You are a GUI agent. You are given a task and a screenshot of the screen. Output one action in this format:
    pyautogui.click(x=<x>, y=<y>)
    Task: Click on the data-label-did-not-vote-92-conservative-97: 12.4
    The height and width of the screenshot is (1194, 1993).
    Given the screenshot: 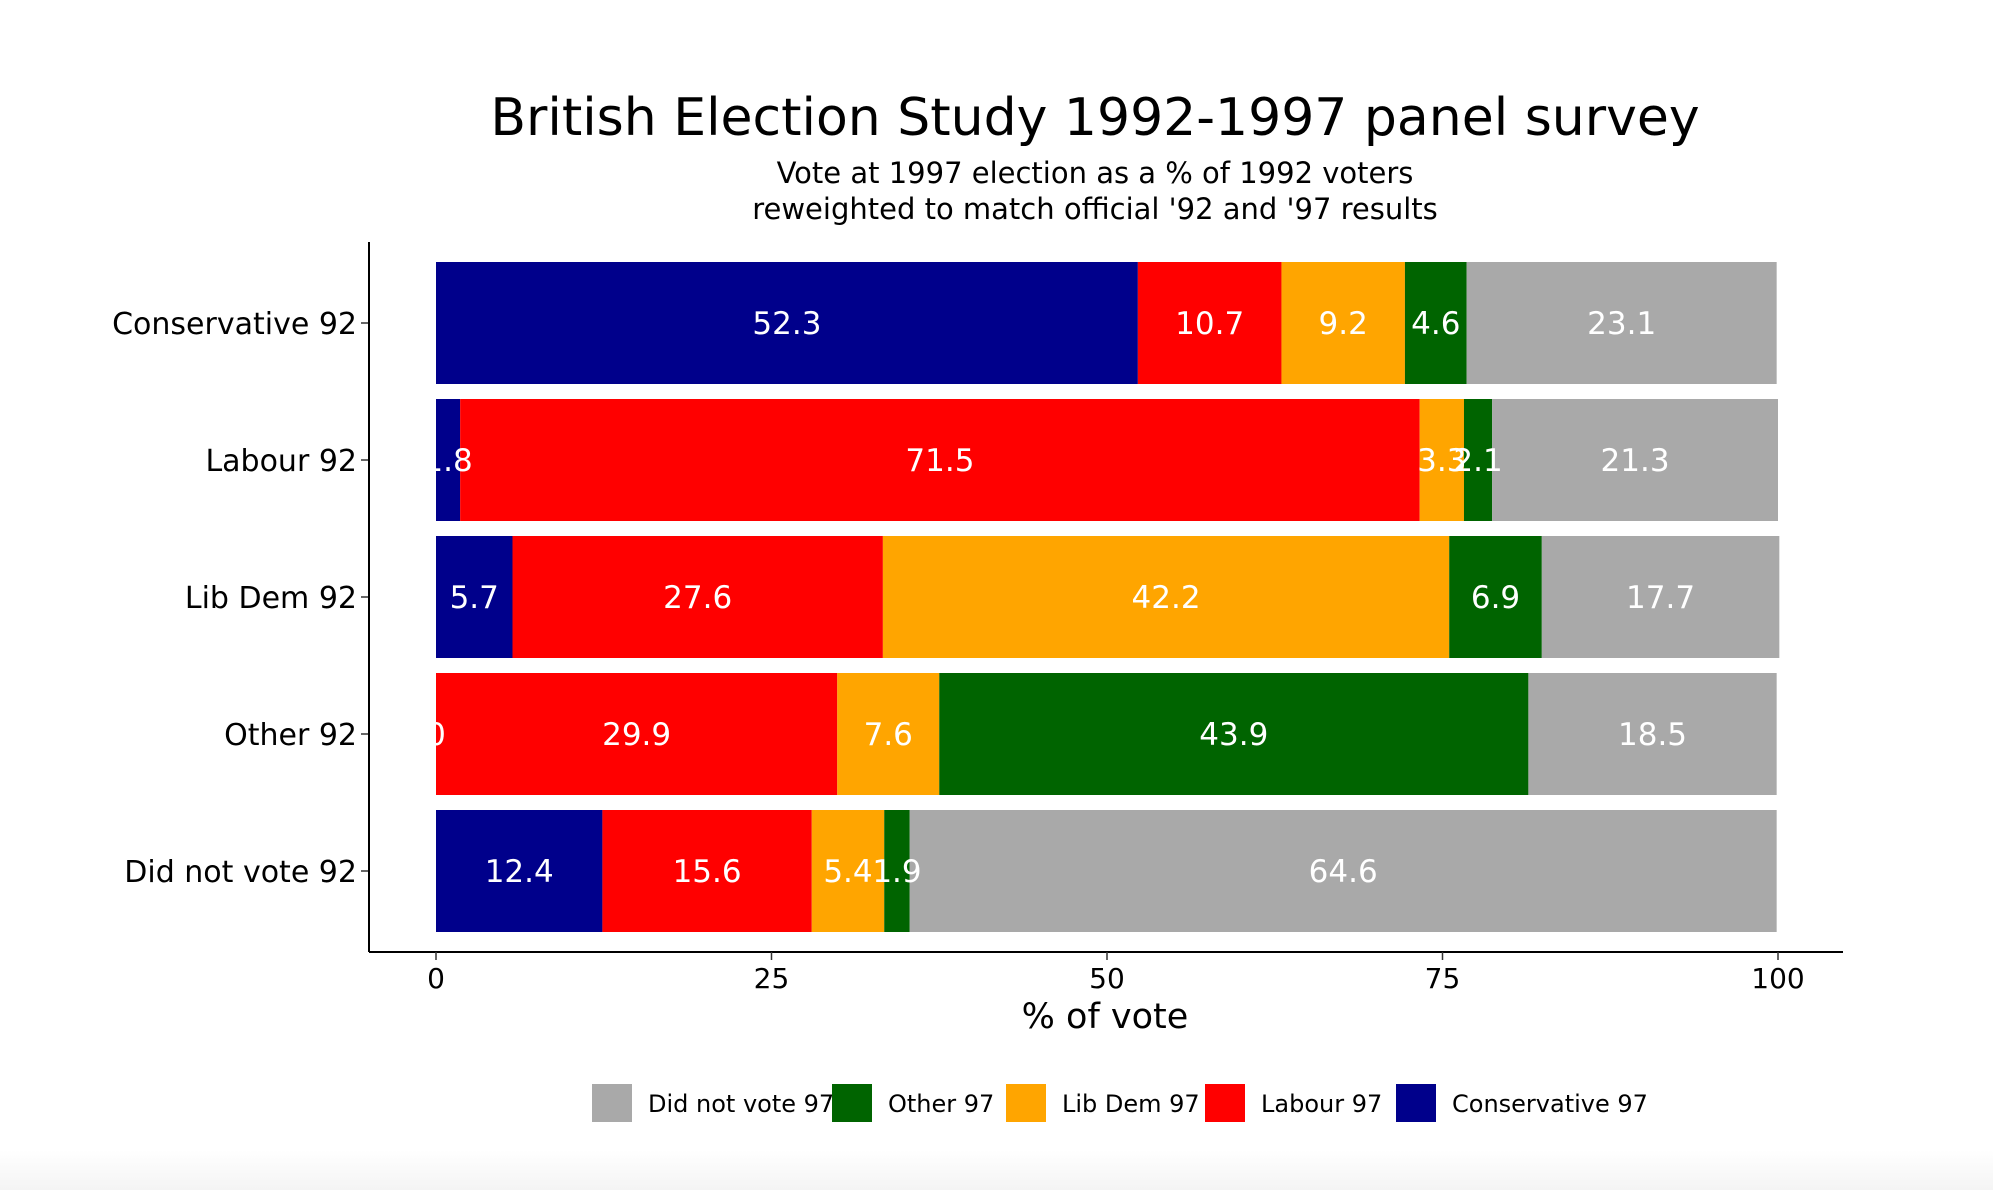 What is the action you would take?
    pyautogui.click(x=519, y=872)
    